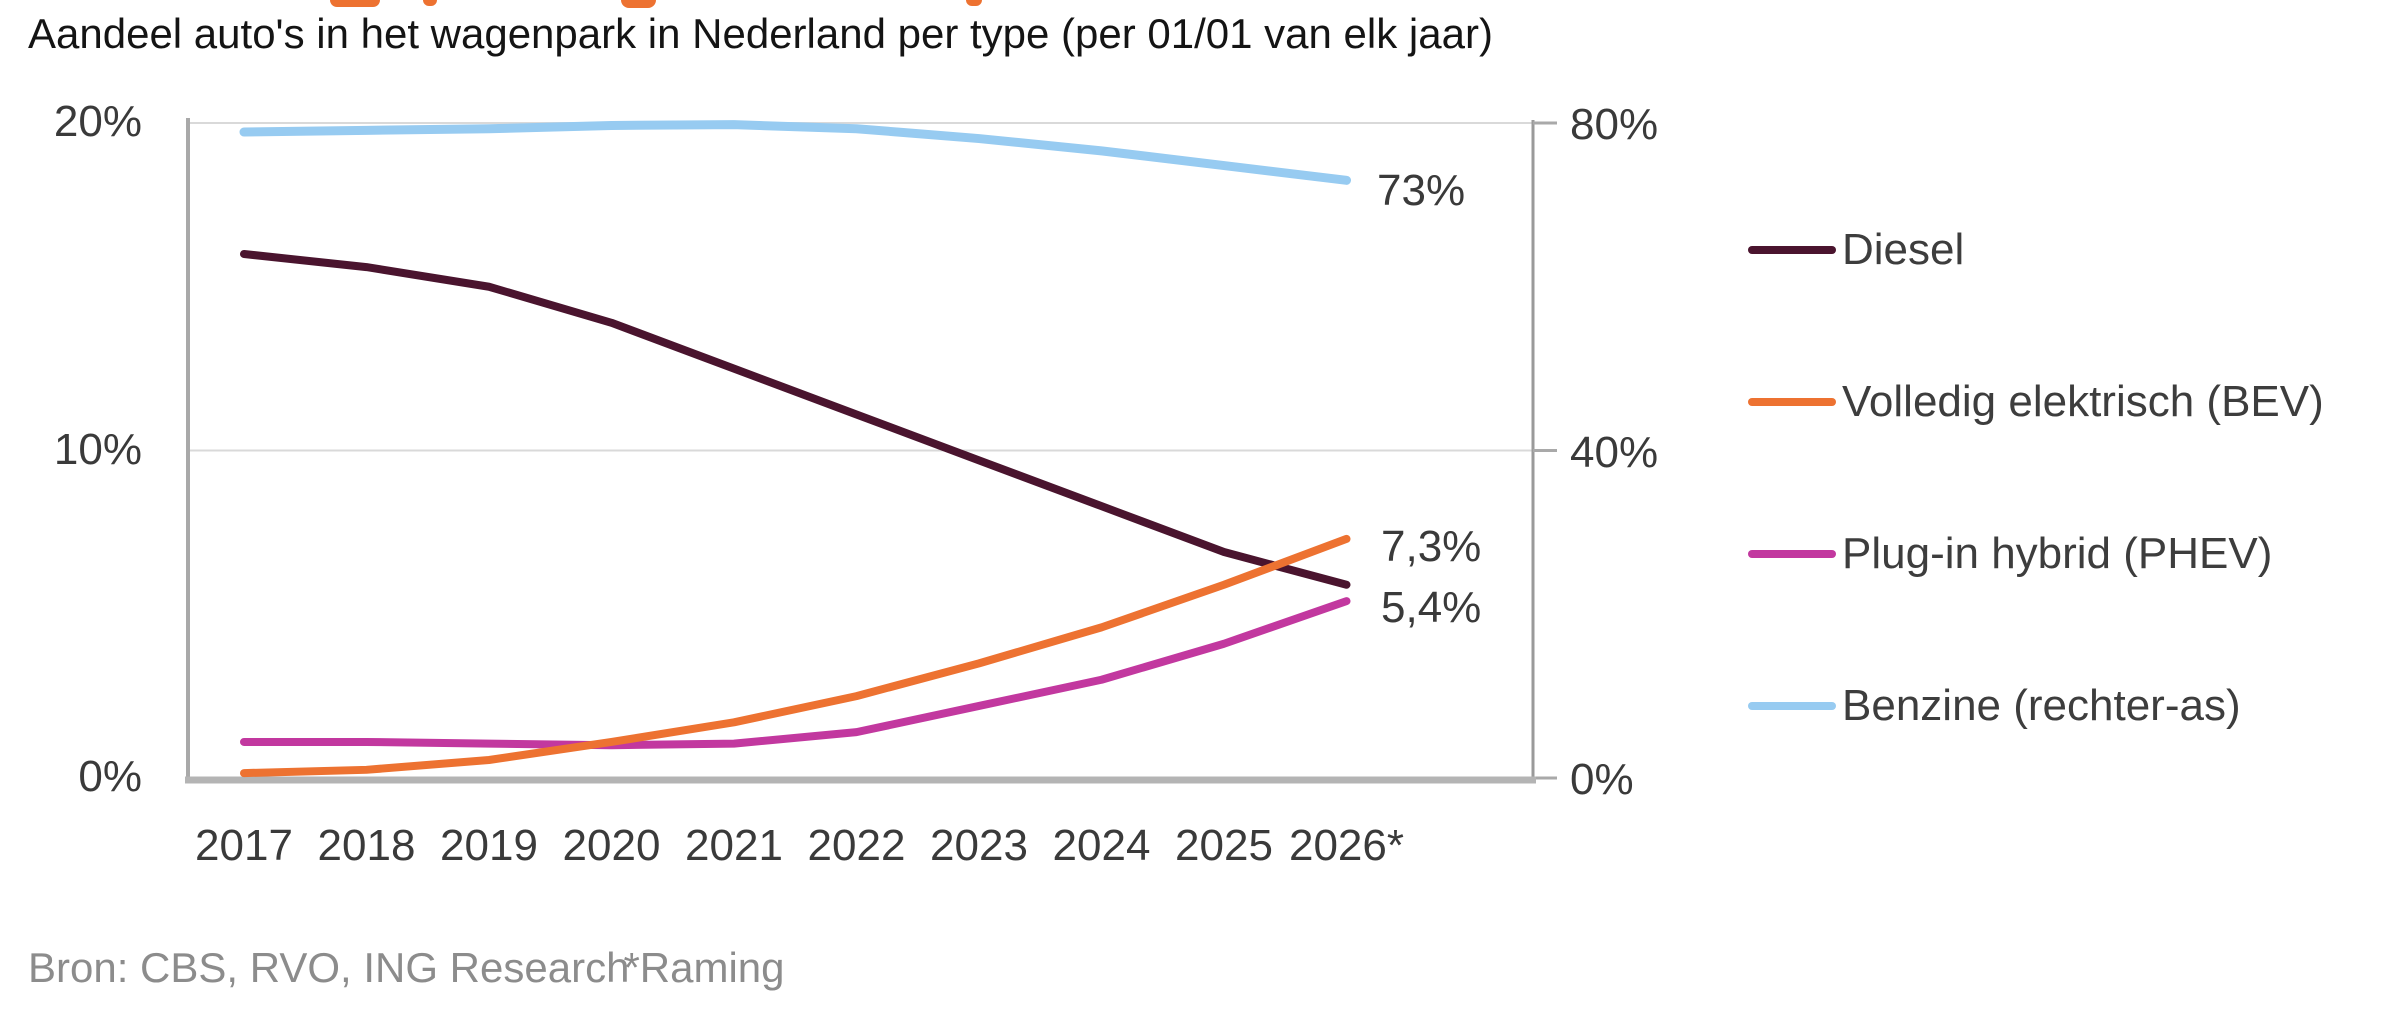  I want to click on x-axis-label: 2019, so click(489, 845).